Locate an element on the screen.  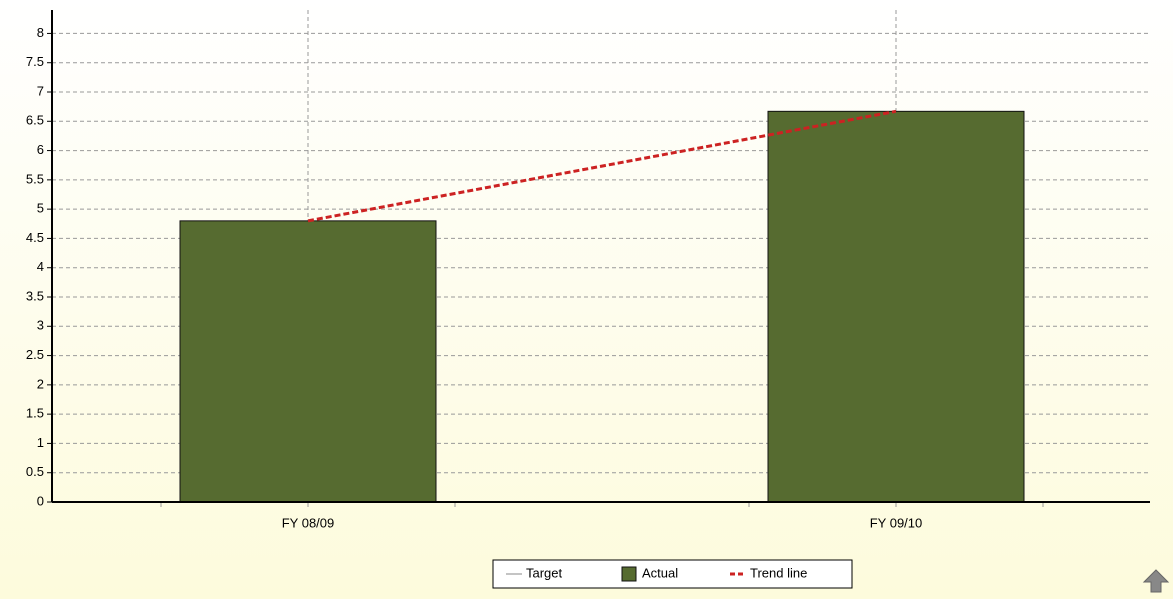
y-tick-label: 5.5 is located at coordinates (35, 178).